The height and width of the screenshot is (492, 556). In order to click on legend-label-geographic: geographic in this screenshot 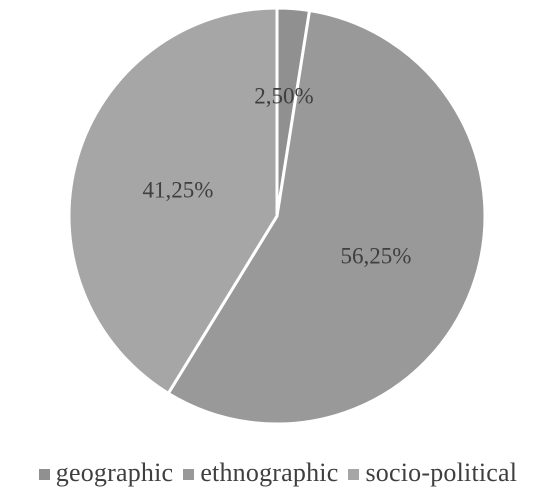, I will do `click(114, 472)`.